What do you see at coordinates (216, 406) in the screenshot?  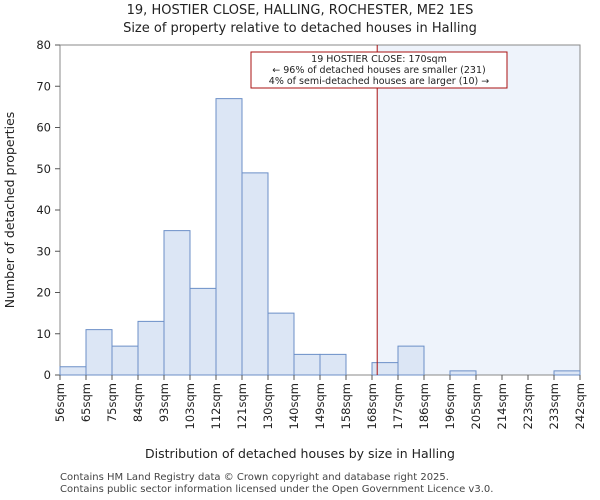 I see `x-tick-label: 112sqm` at bounding box center [216, 406].